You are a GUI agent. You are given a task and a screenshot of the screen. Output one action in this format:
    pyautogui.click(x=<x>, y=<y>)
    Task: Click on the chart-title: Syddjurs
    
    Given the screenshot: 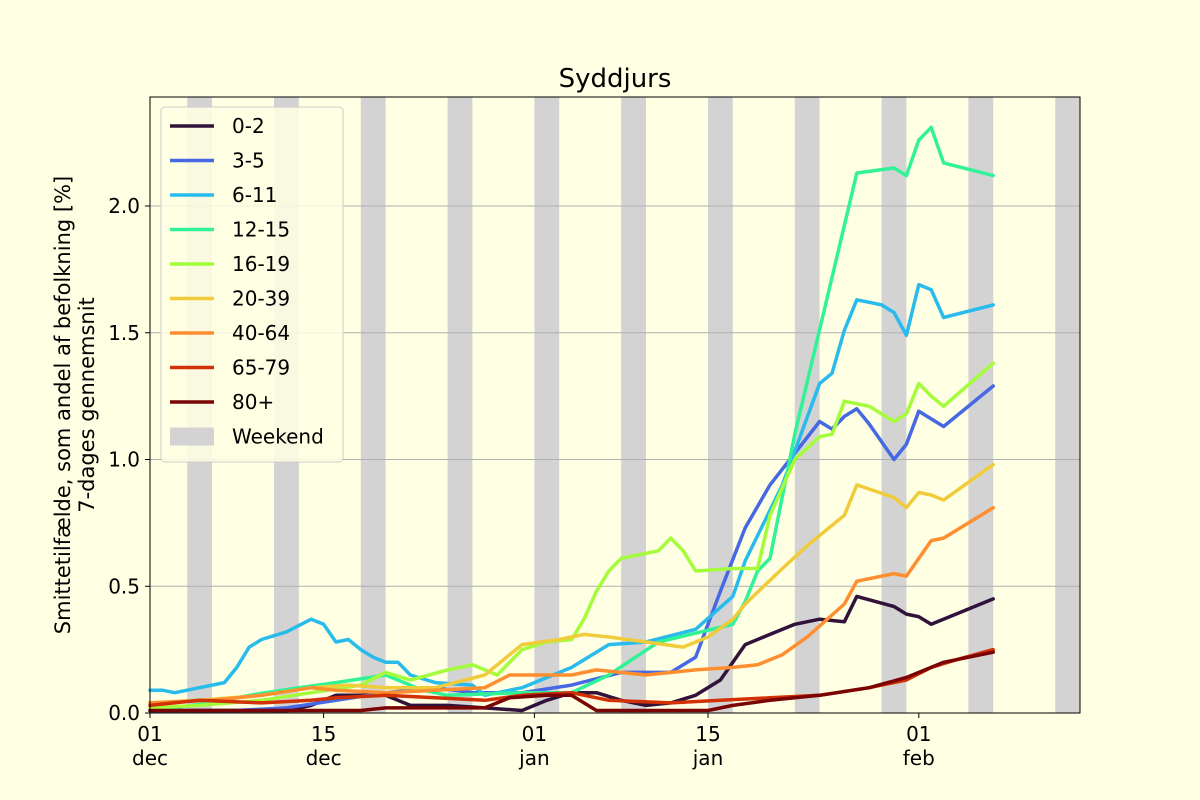 What is the action you would take?
    pyautogui.click(x=615, y=79)
    